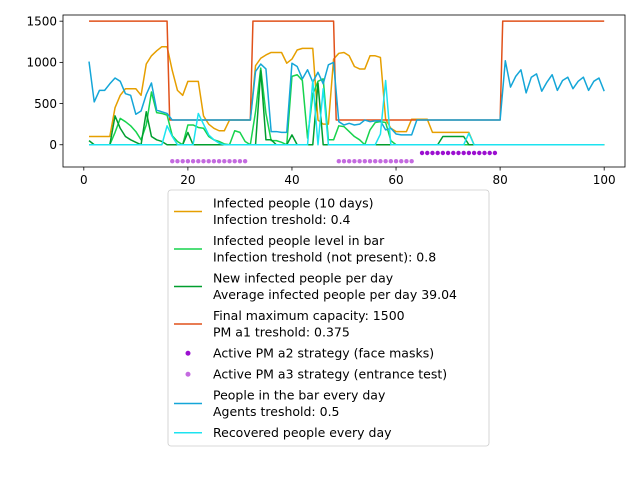  I want to click on legend-label-7: Agents treshold: 0.5, so click(276, 411).